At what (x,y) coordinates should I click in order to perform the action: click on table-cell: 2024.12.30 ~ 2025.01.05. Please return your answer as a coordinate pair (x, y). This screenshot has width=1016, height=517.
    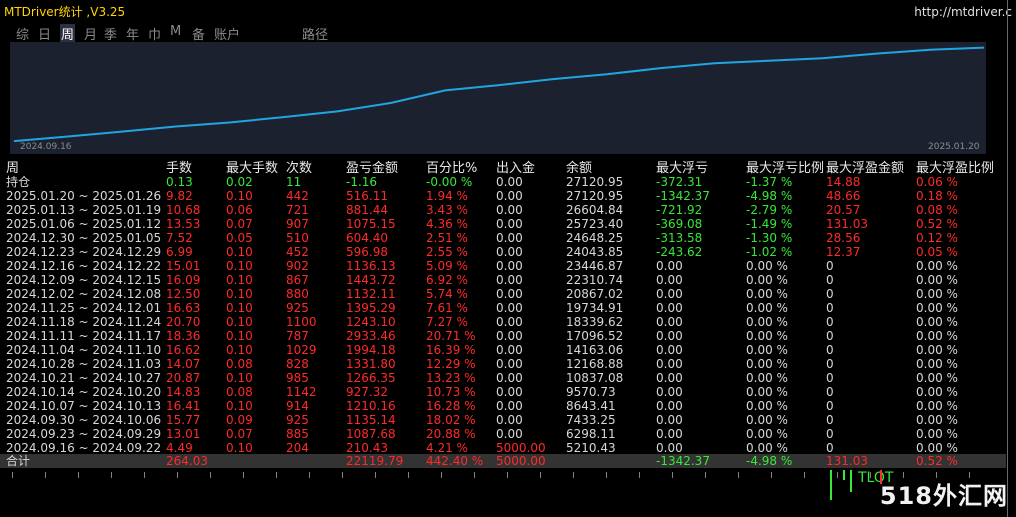
    Looking at the image, I should click on (84, 238).